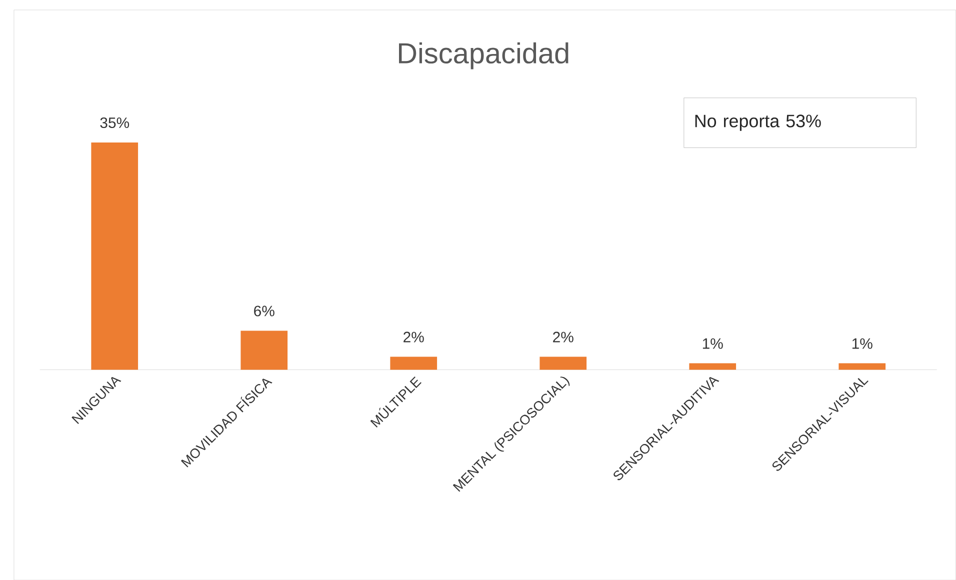 The image size is (956, 580). Describe the element at coordinates (264, 311) in the screenshot. I see `data-label: 6%` at that location.